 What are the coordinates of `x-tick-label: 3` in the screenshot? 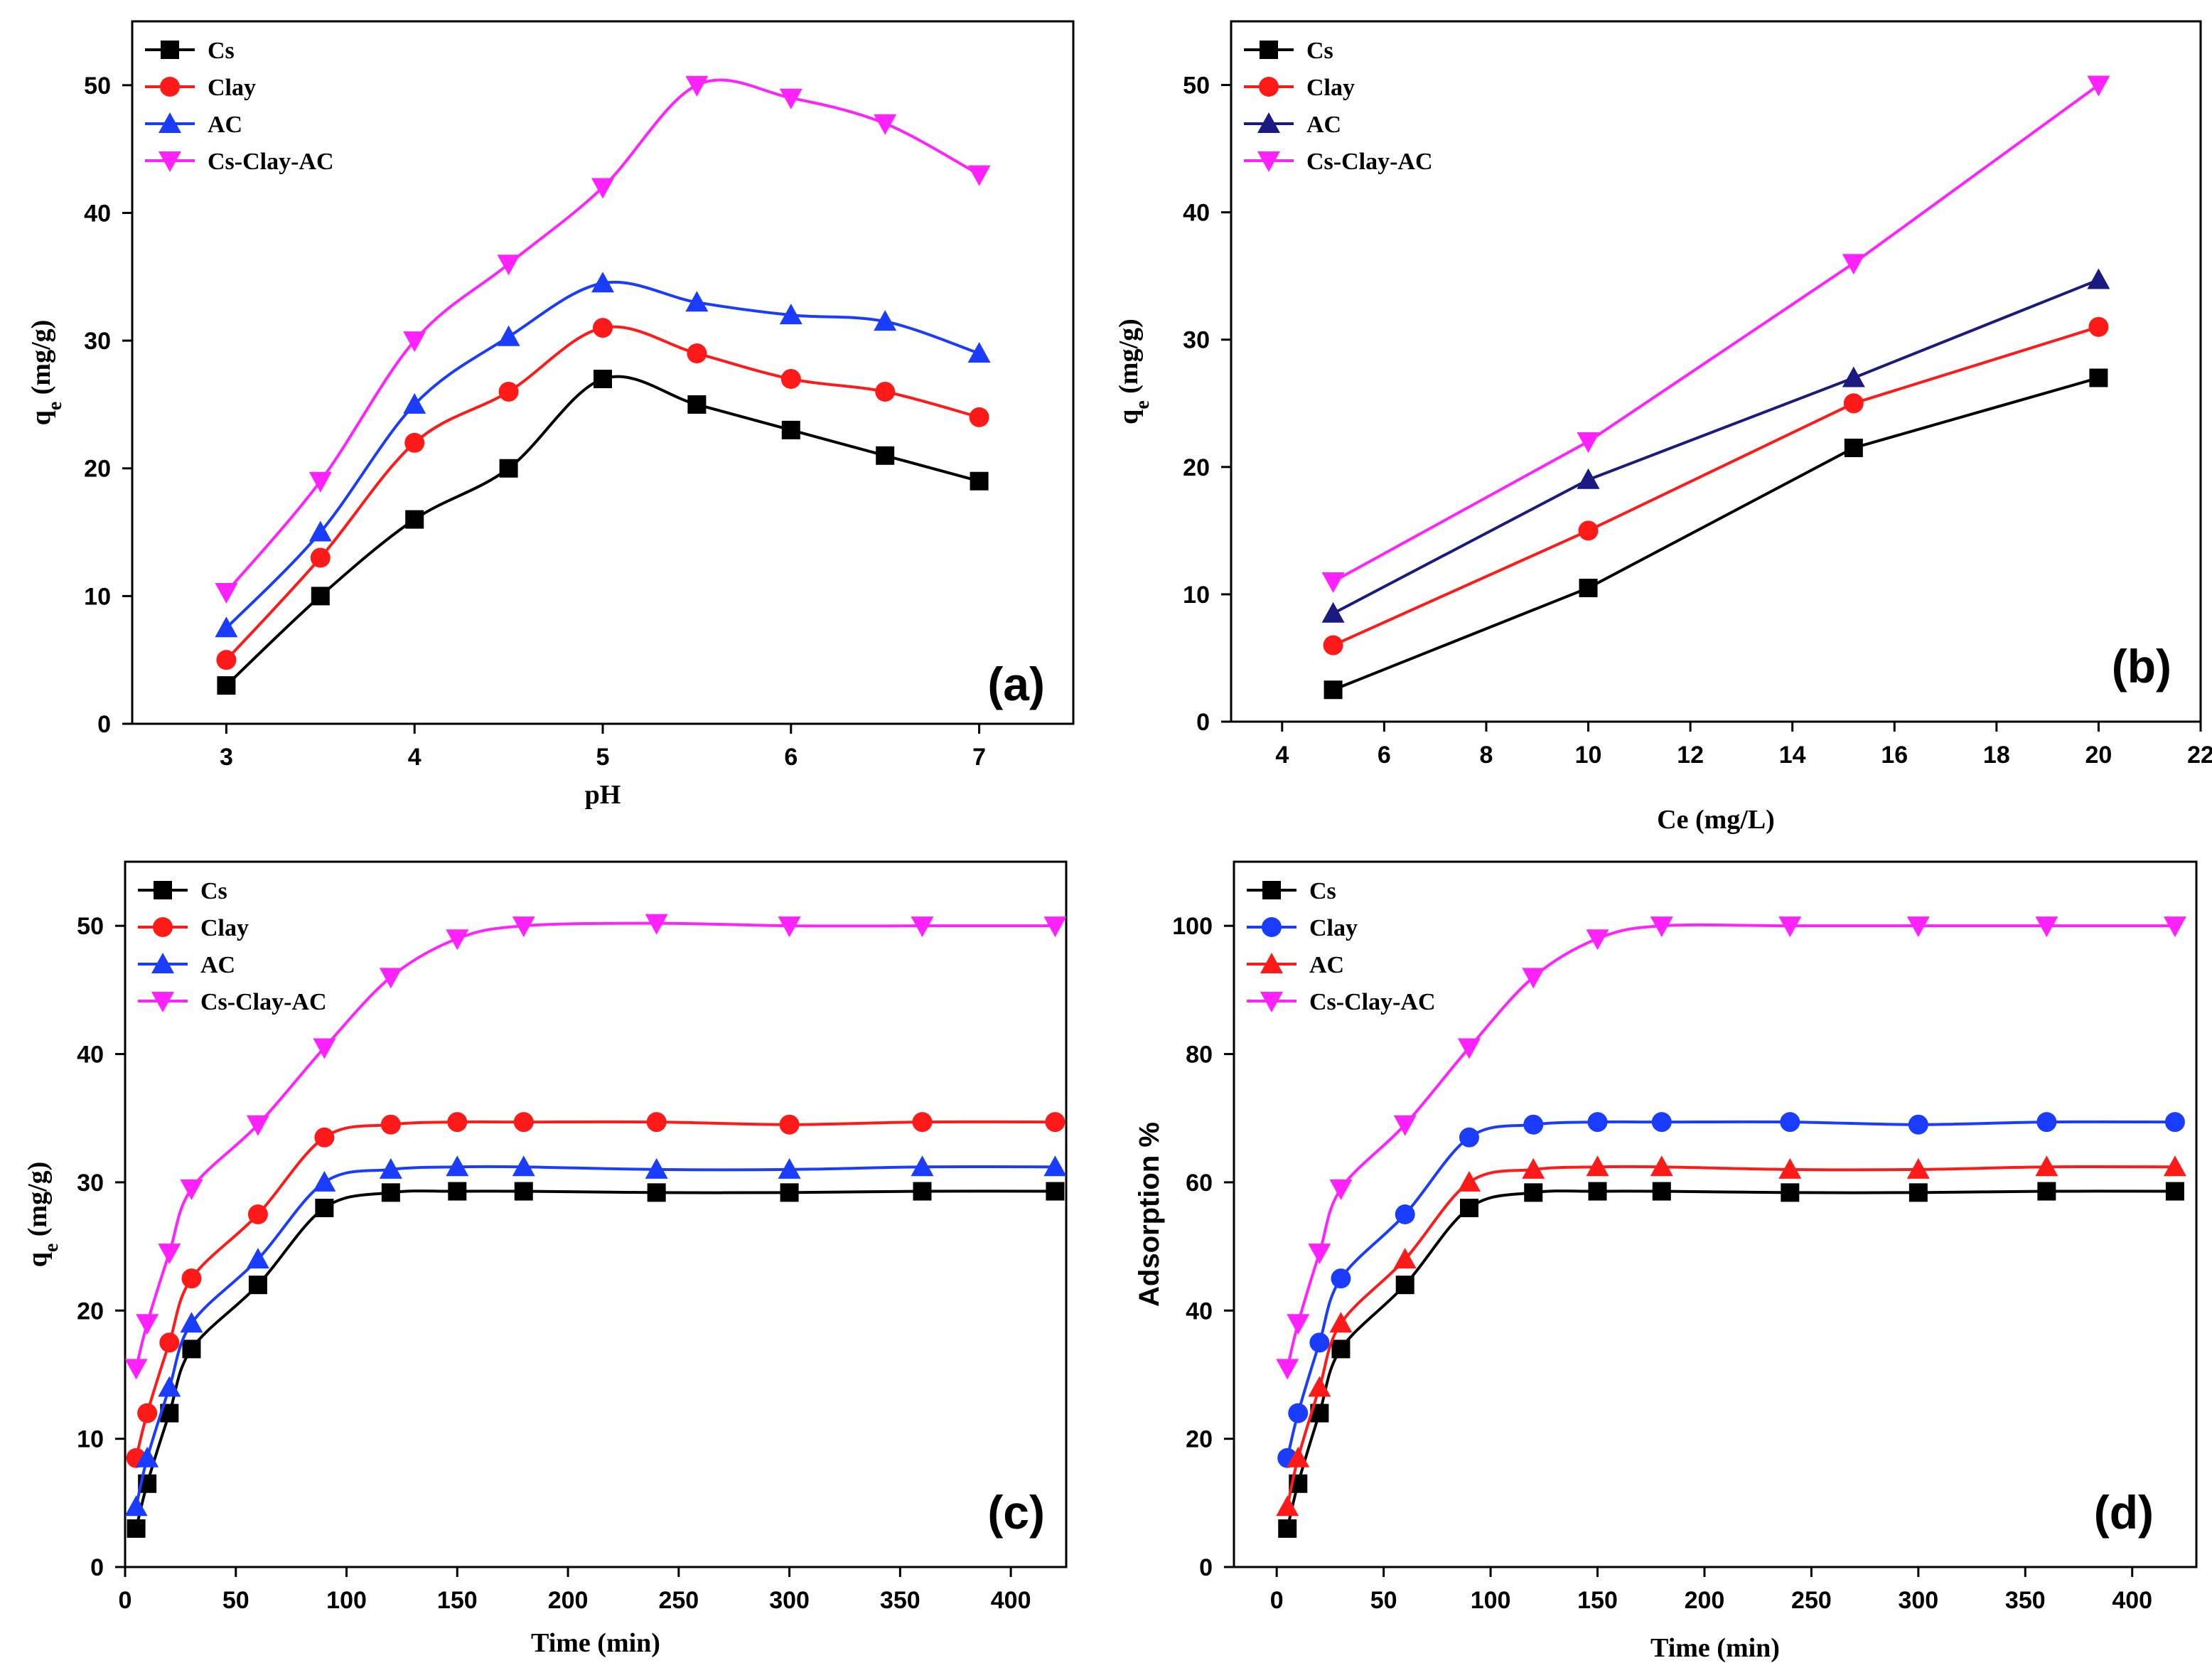 It's located at (226, 758).